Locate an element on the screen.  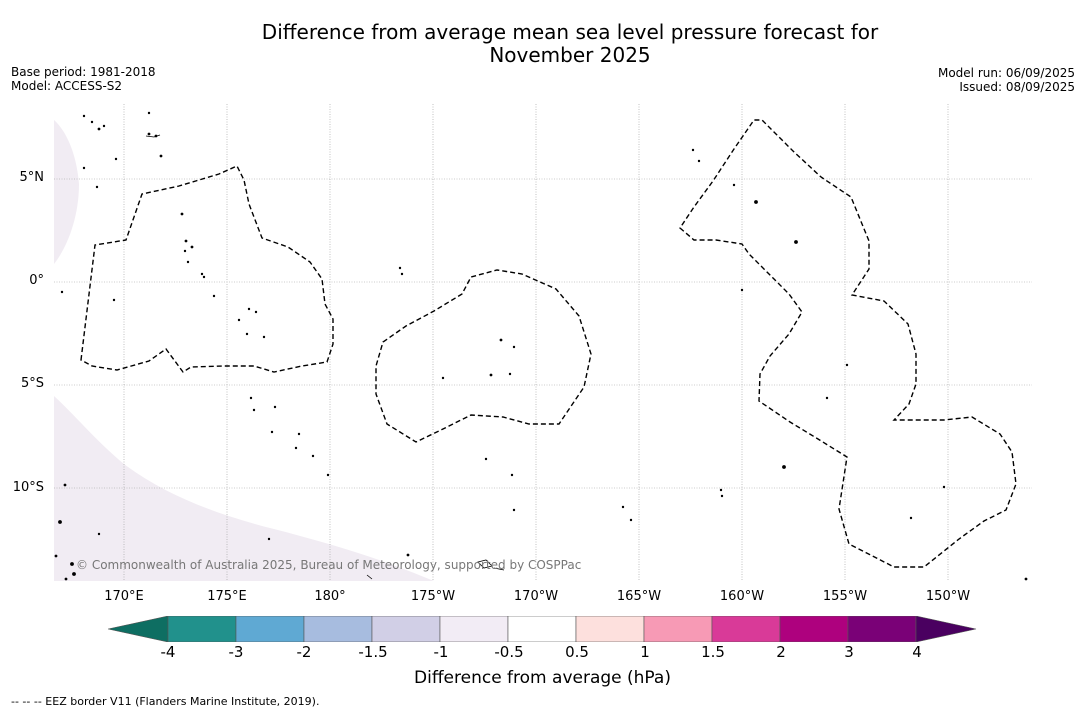
base-period: Base period: 1981-2018 is located at coordinates (83, 72).